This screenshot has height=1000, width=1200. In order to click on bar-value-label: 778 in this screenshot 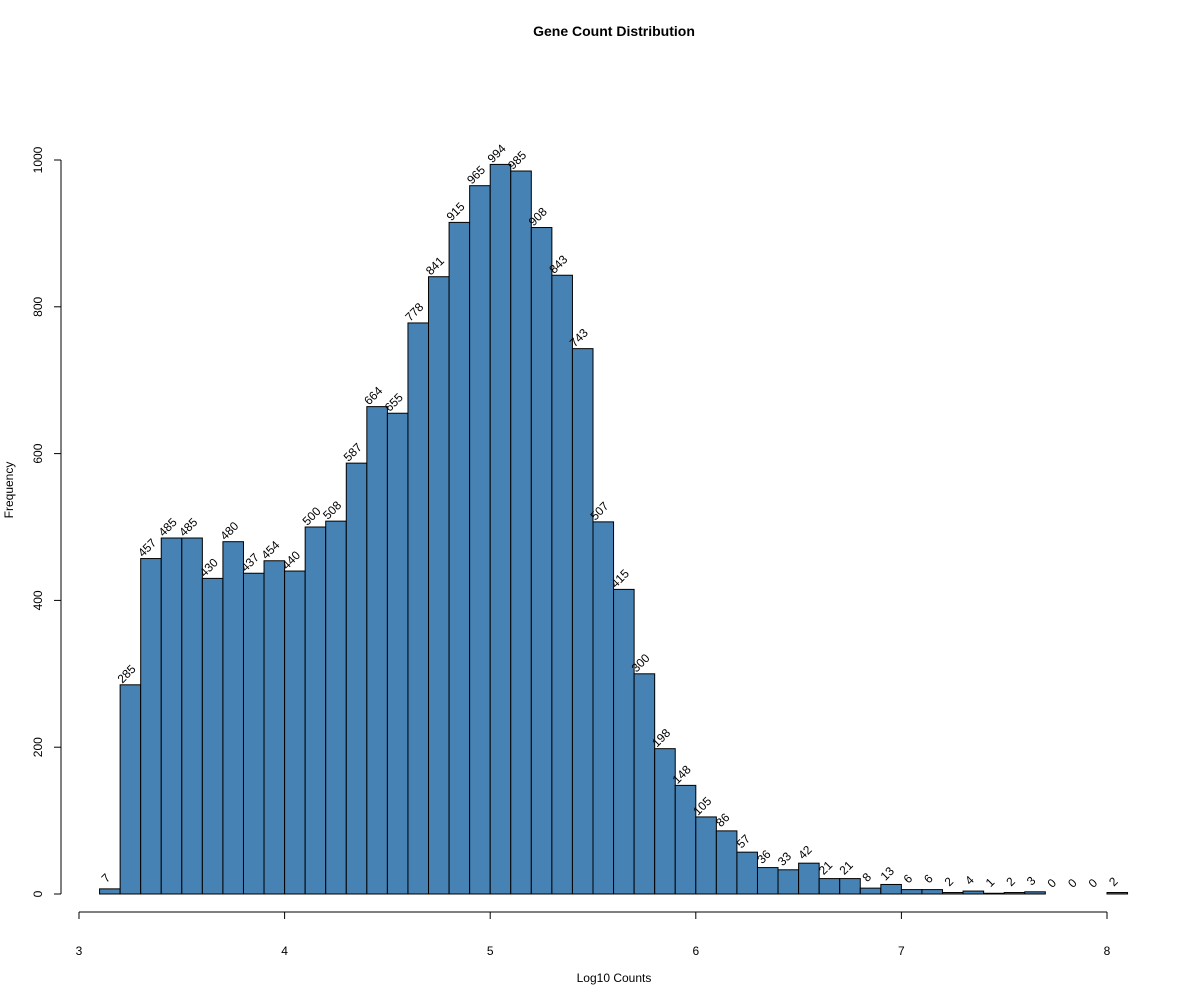, I will do `click(414, 312)`.